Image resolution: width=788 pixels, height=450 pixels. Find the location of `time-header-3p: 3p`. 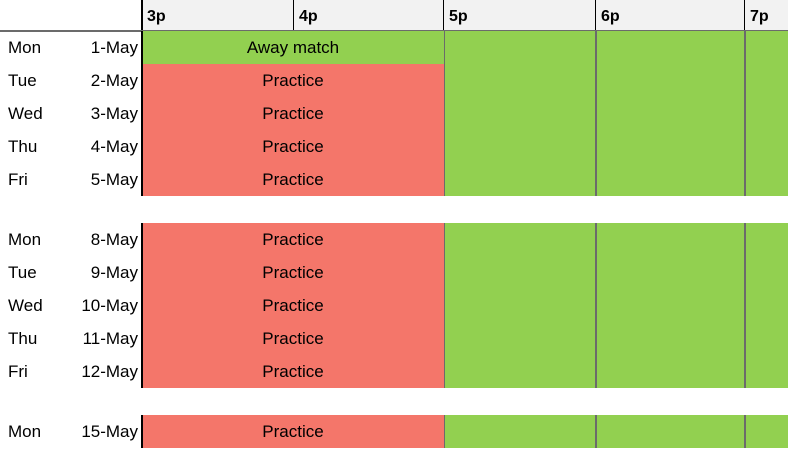

time-header-3p: 3p is located at coordinates (218, 15).